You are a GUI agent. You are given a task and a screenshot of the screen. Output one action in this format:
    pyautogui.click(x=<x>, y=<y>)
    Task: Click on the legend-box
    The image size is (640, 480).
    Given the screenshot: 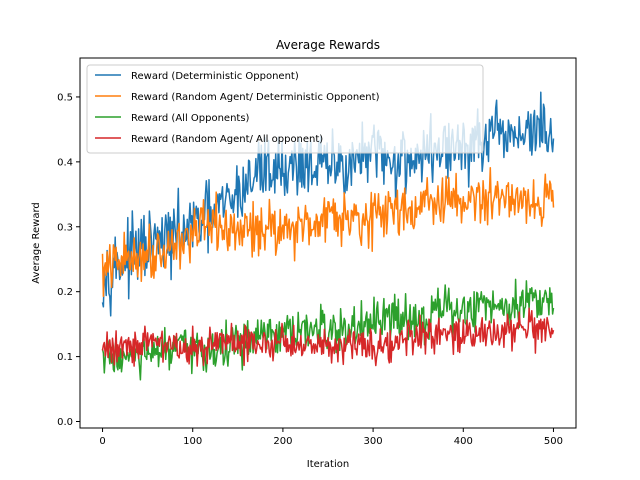 What is the action you would take?
    pyautogui.click(x=285, y=109)
    